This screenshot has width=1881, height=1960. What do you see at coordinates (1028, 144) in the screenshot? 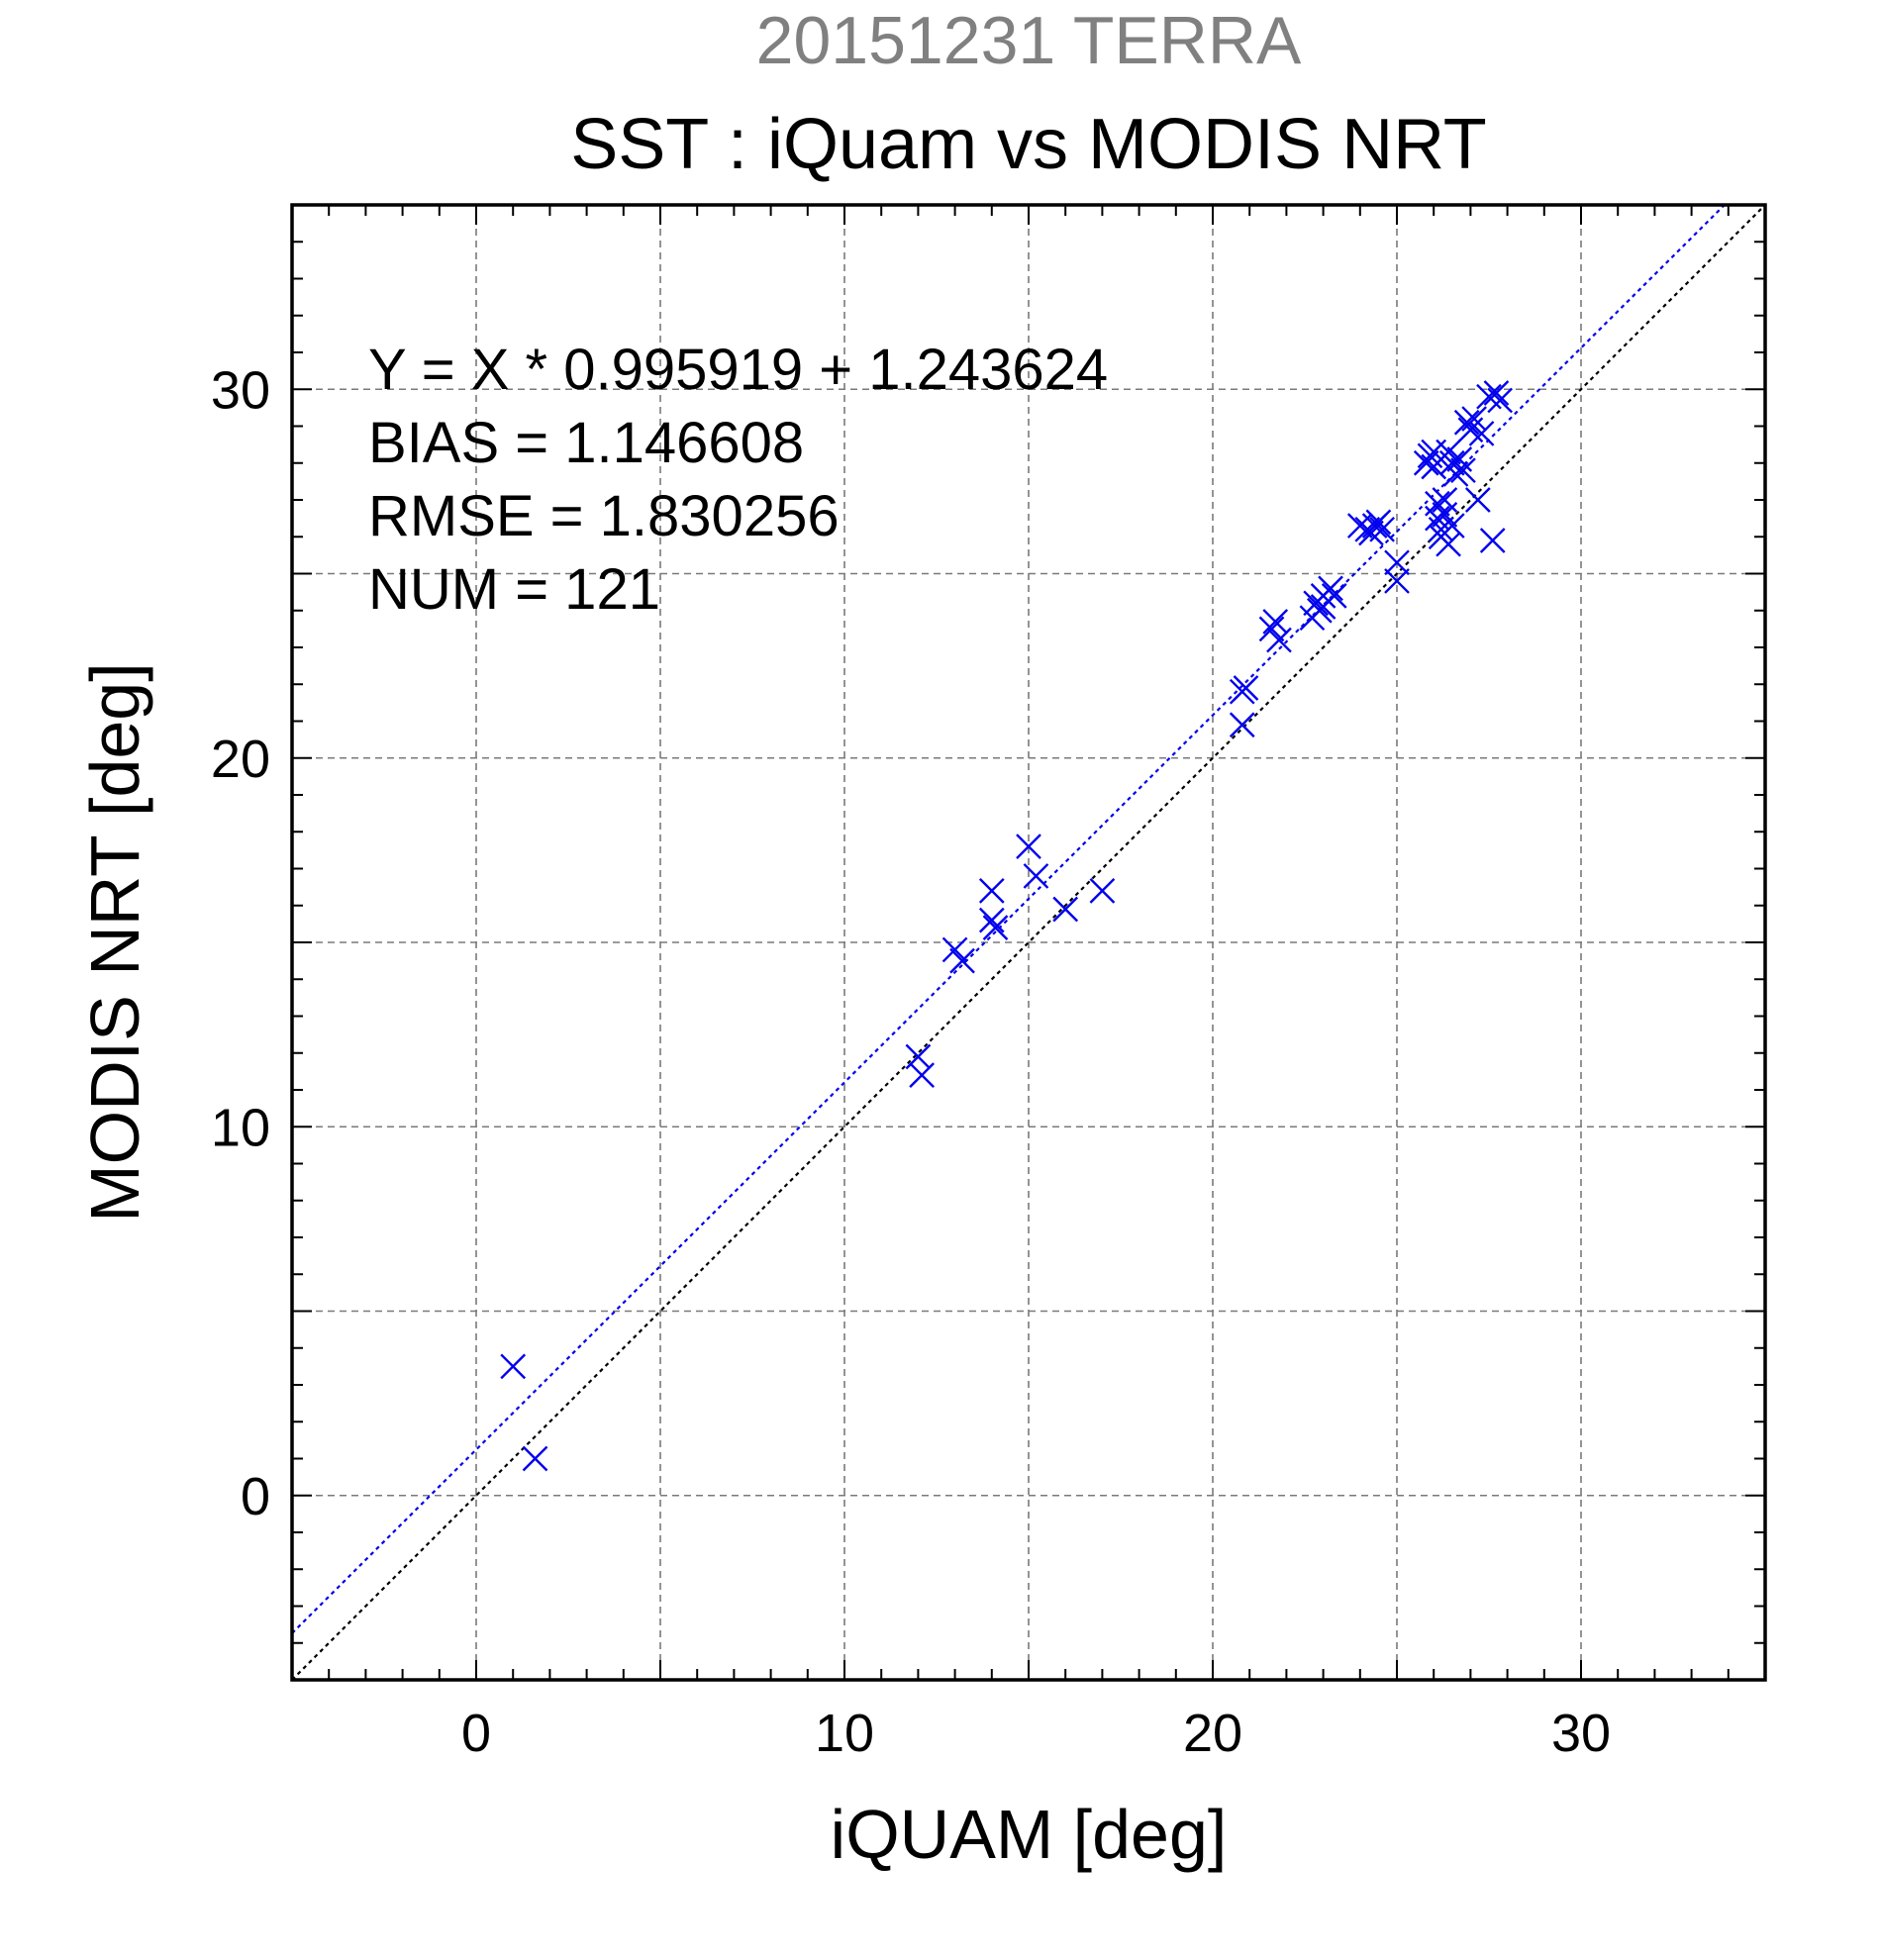
I see `chart-title: SST : iQuam vs MODIS NRT` at bounding box center [1028, 144].